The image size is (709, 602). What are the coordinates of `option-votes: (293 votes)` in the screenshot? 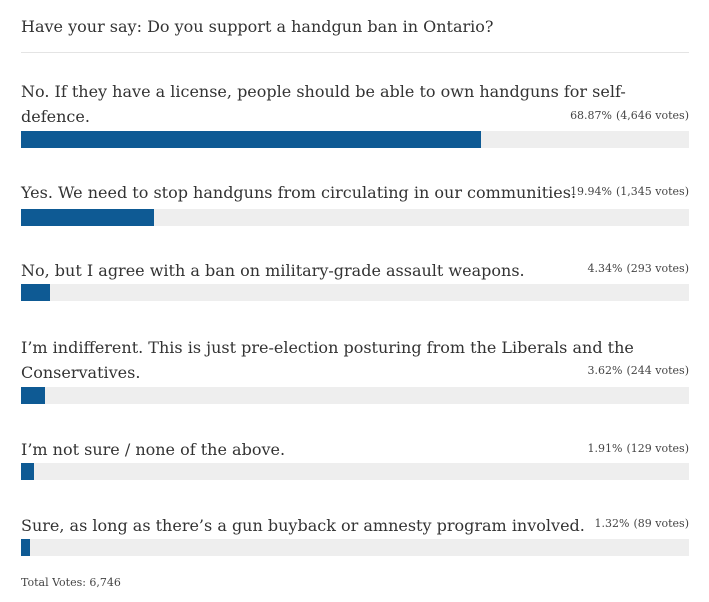 It's located at (658, 268).